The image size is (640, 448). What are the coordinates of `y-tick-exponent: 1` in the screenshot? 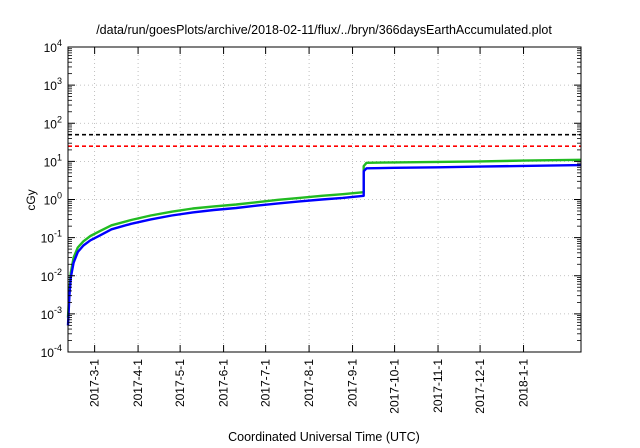 It's located at (59, 157).